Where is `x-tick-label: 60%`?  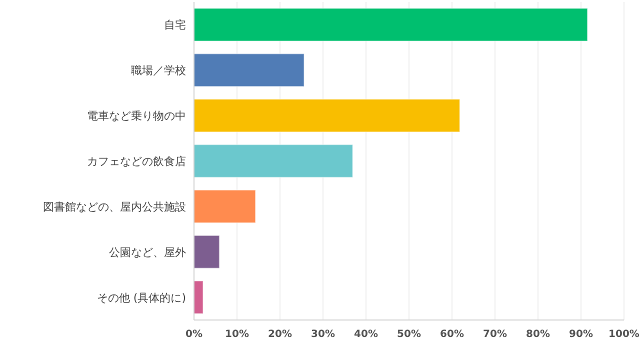
x-tick-label: 60% is located at coordinates (452, 334).